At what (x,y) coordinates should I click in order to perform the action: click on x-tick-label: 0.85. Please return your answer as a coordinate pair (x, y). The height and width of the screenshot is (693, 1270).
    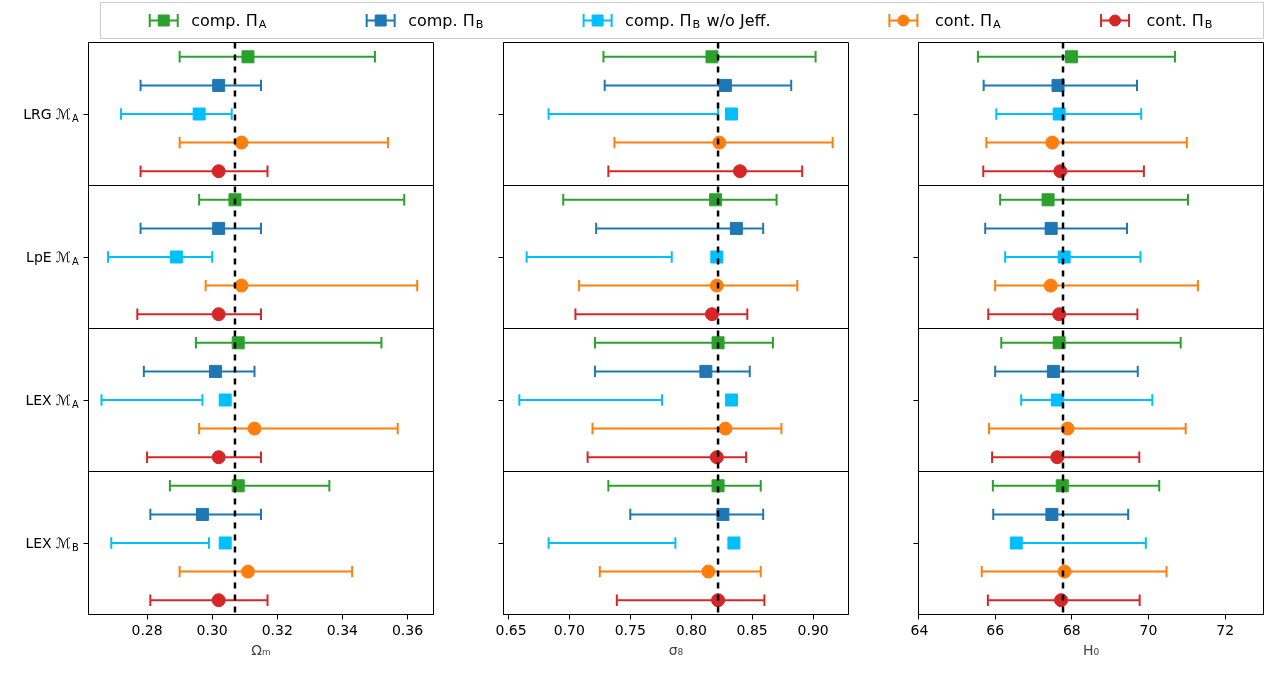
    Looking at the image, I should click on (752, 629).